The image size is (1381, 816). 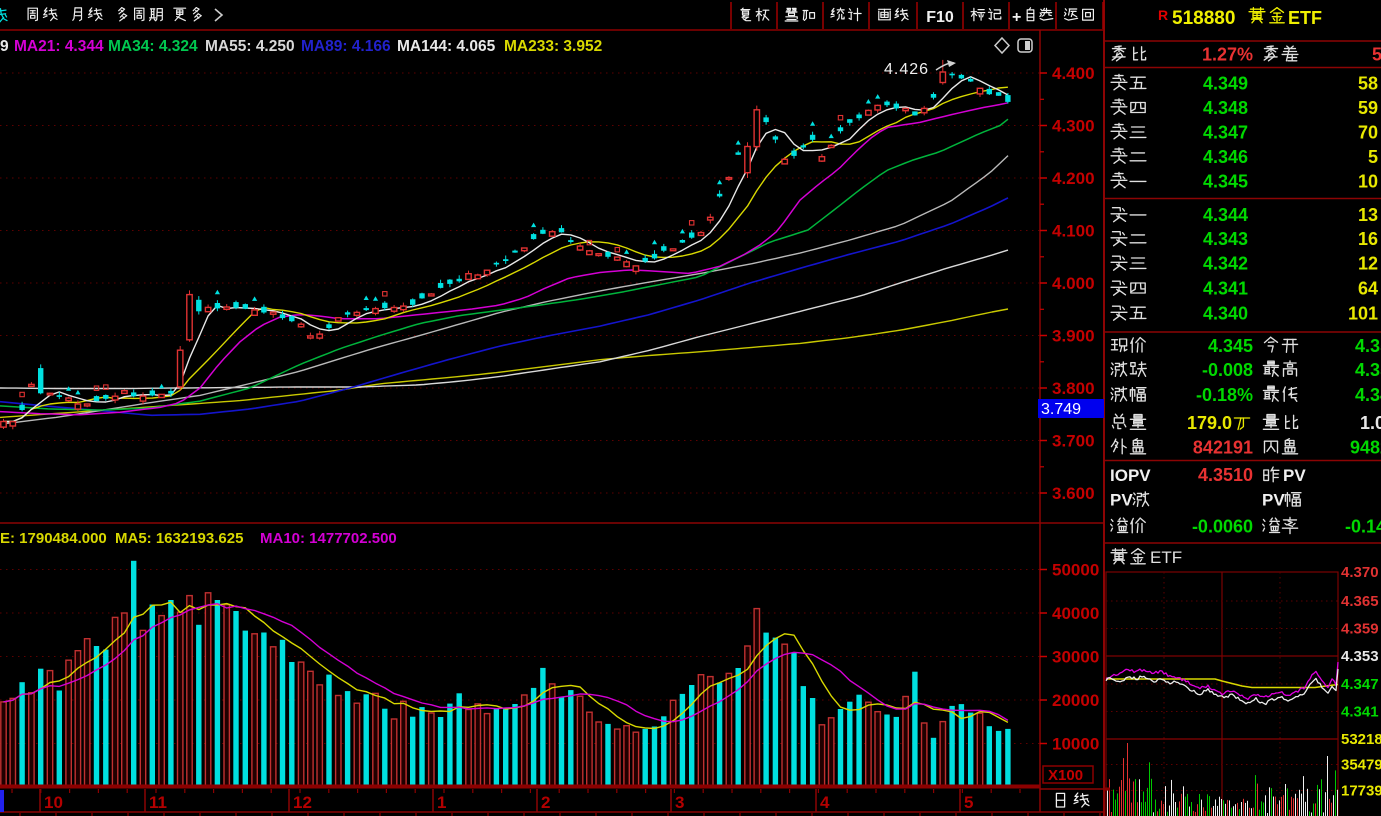 I want to click on svg-text: -0.0060, so click(x=1222, y=527).